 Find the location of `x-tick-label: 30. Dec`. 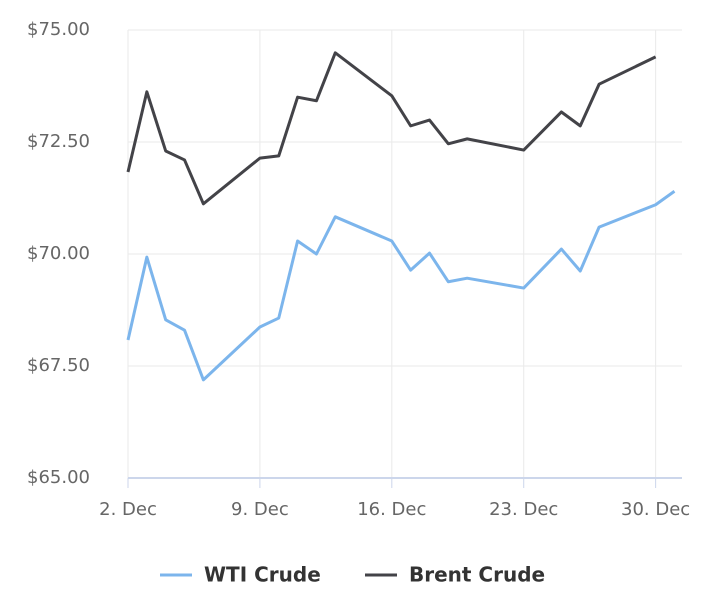

x-tick-label: 30. Dec is located at coordinates (655, 509).